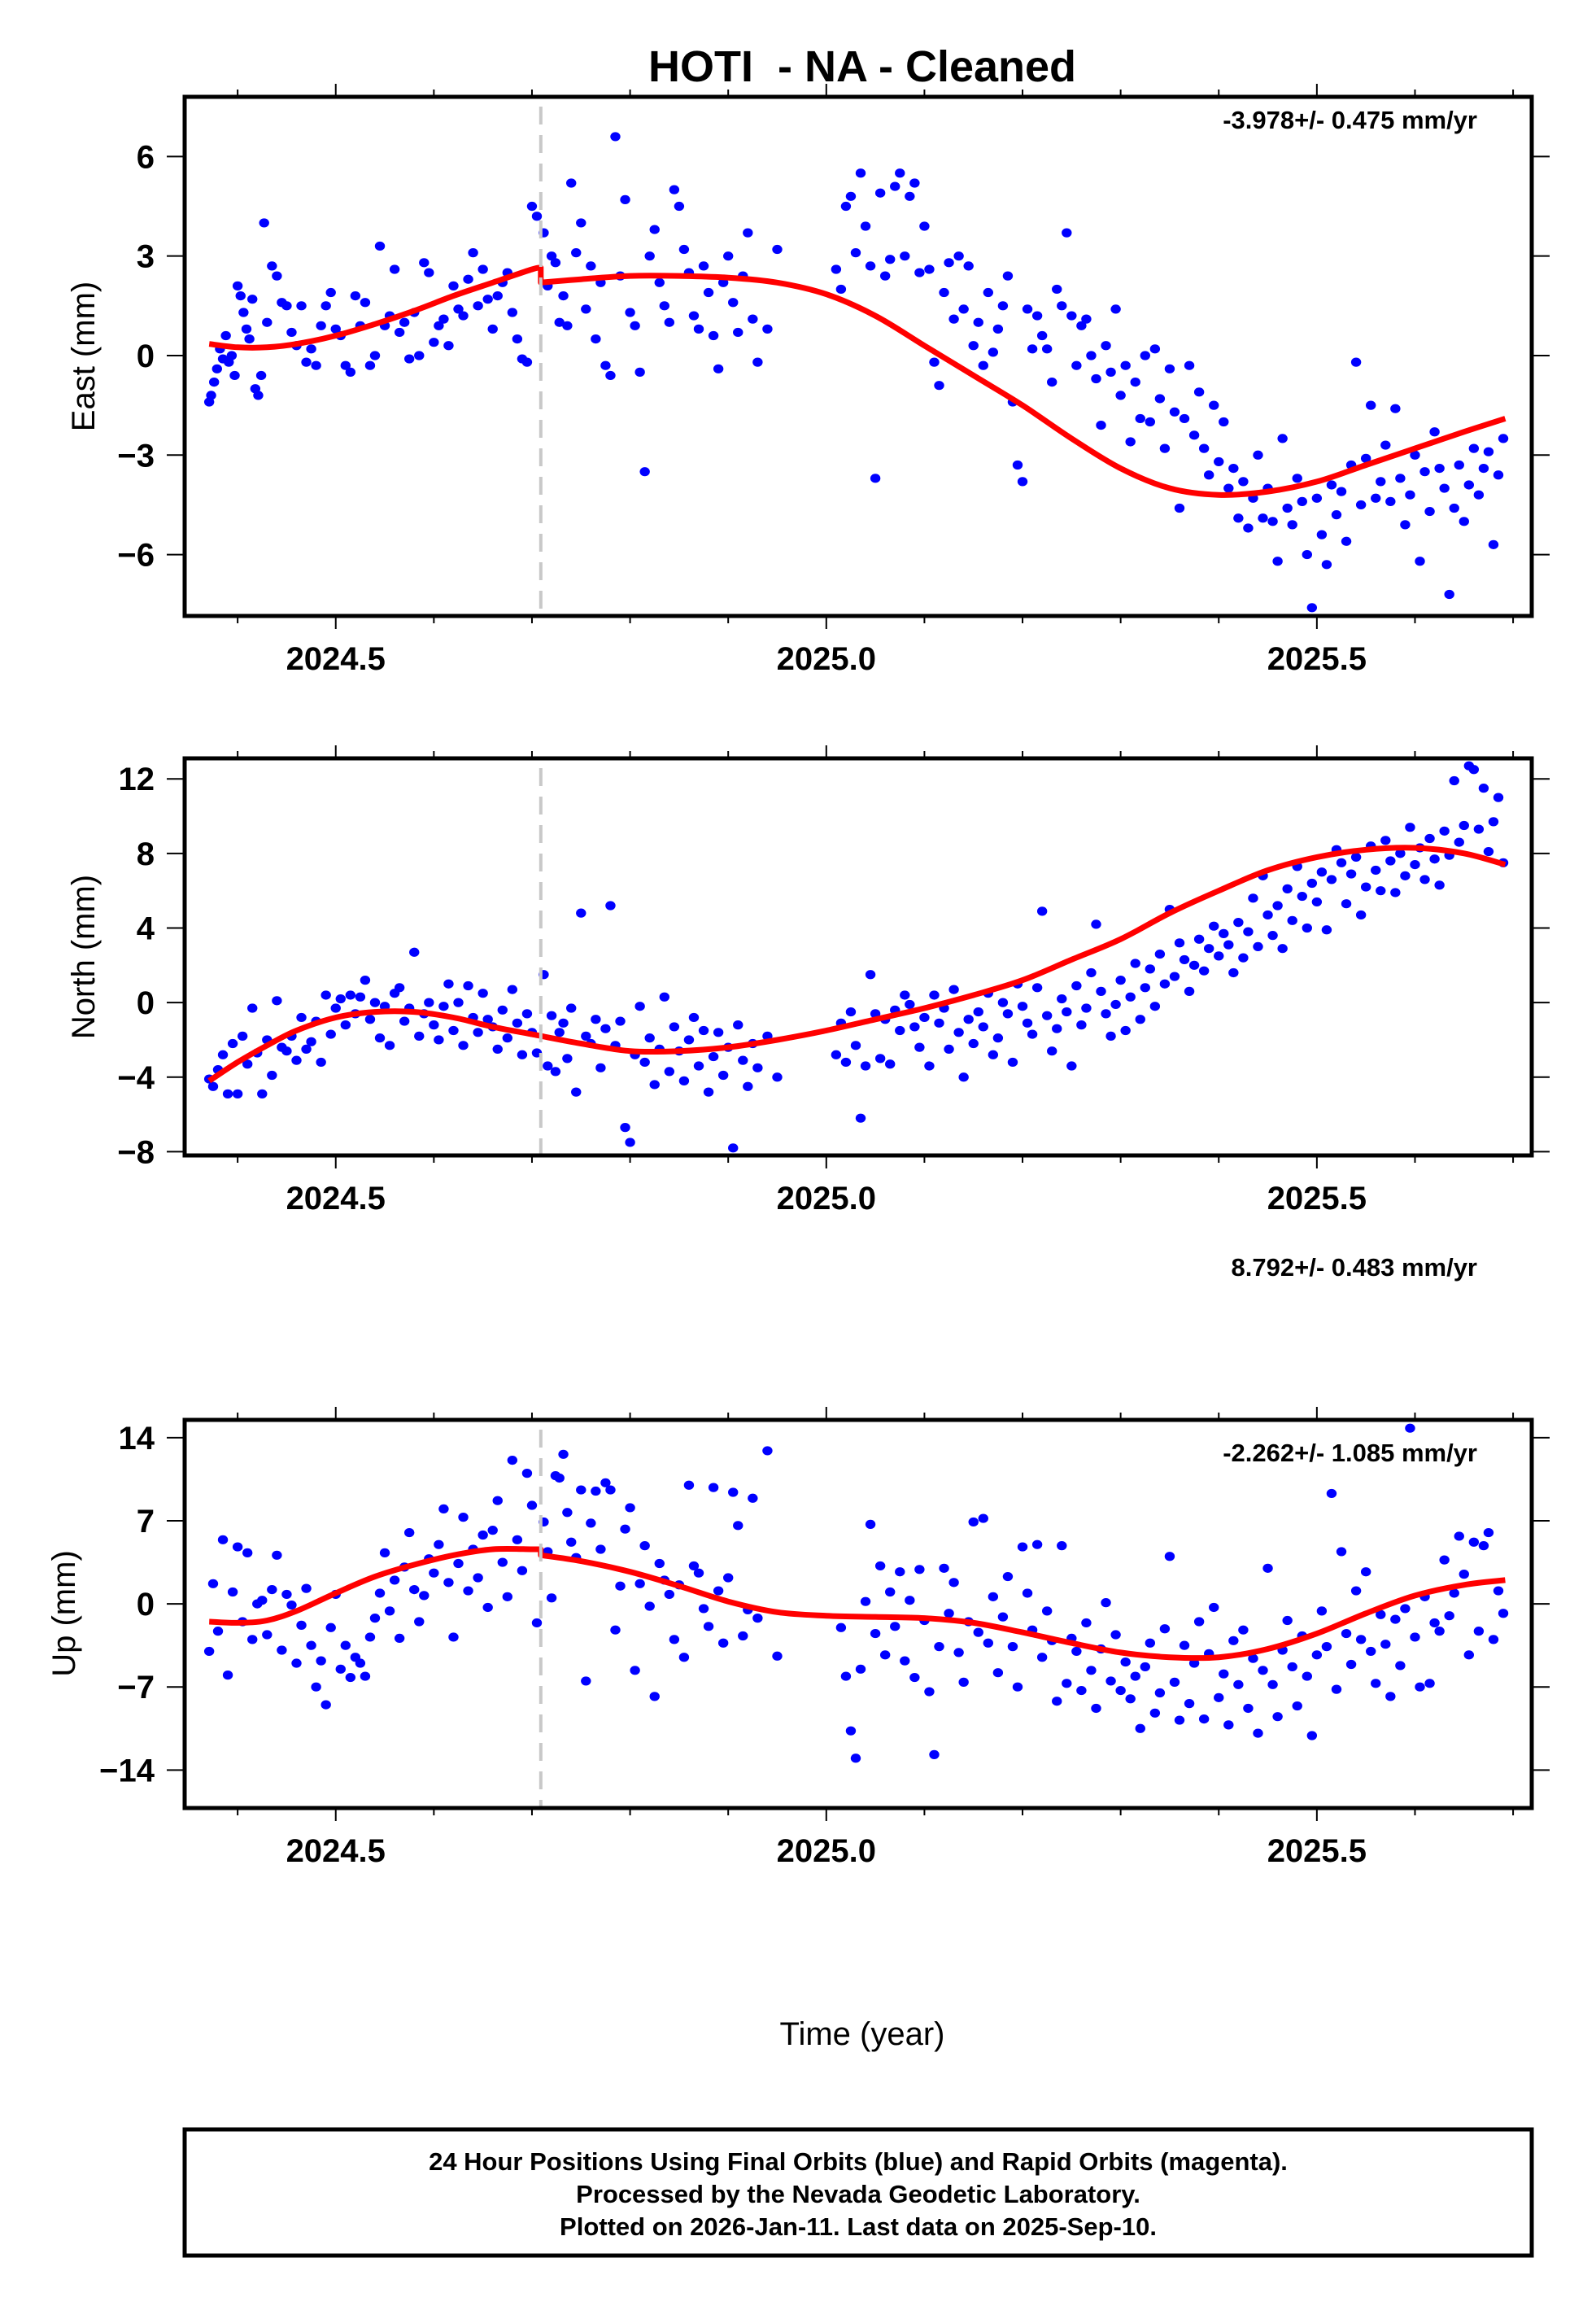  I want to click on y-tick-label: −7, so click(136, 1687).